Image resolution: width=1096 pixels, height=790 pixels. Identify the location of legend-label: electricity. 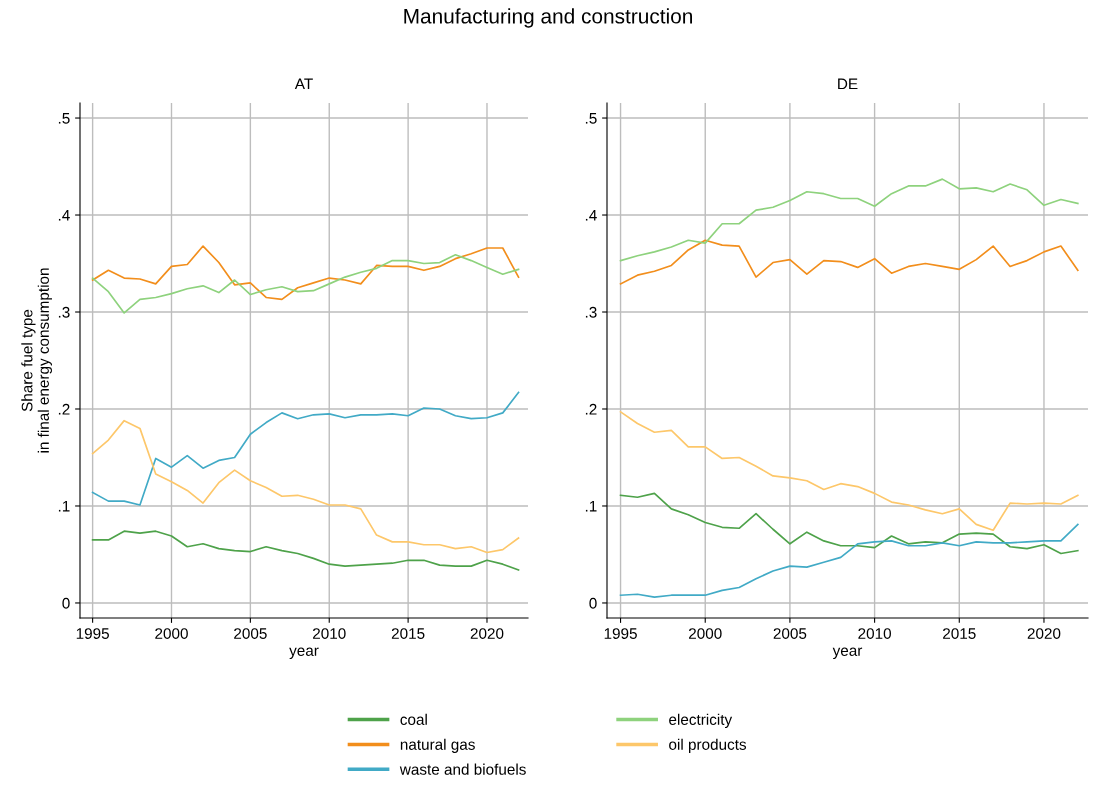
(701, 720).